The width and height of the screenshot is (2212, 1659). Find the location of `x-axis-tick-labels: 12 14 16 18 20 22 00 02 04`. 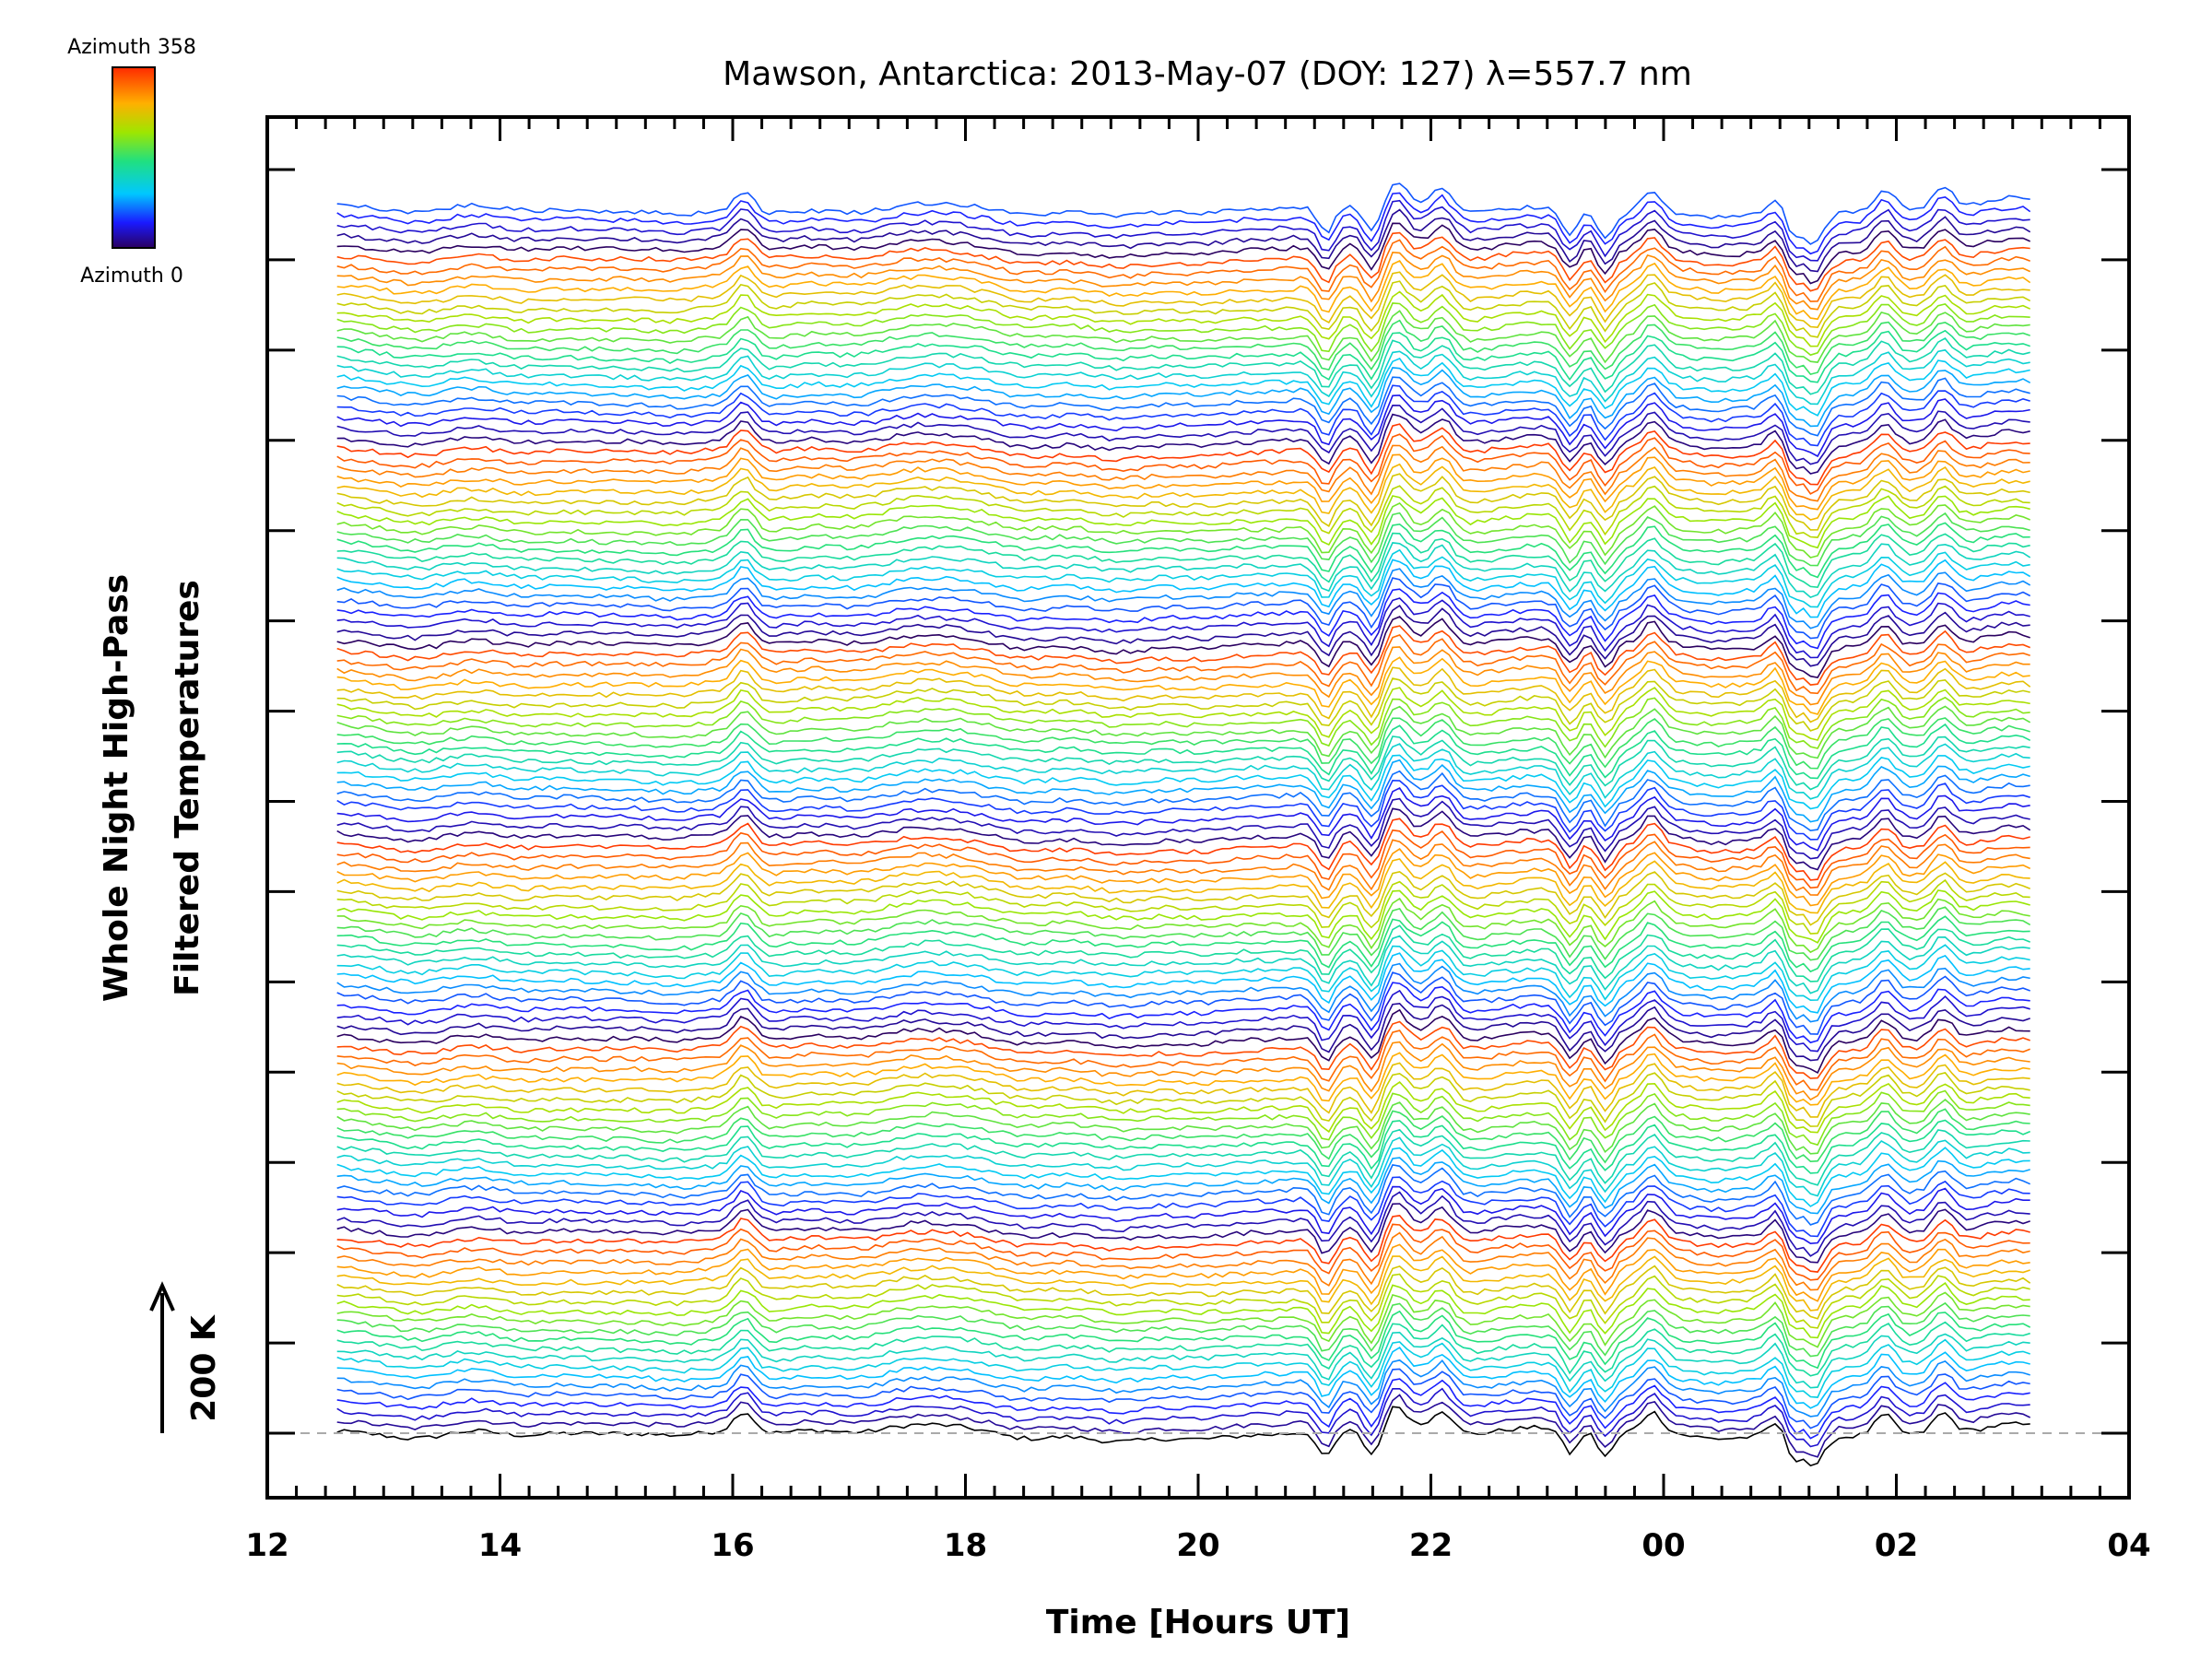

x-axis-tick-labels: 12 14 16 18 20 22 00 02 04 is located at coordinates (1197, 1545).